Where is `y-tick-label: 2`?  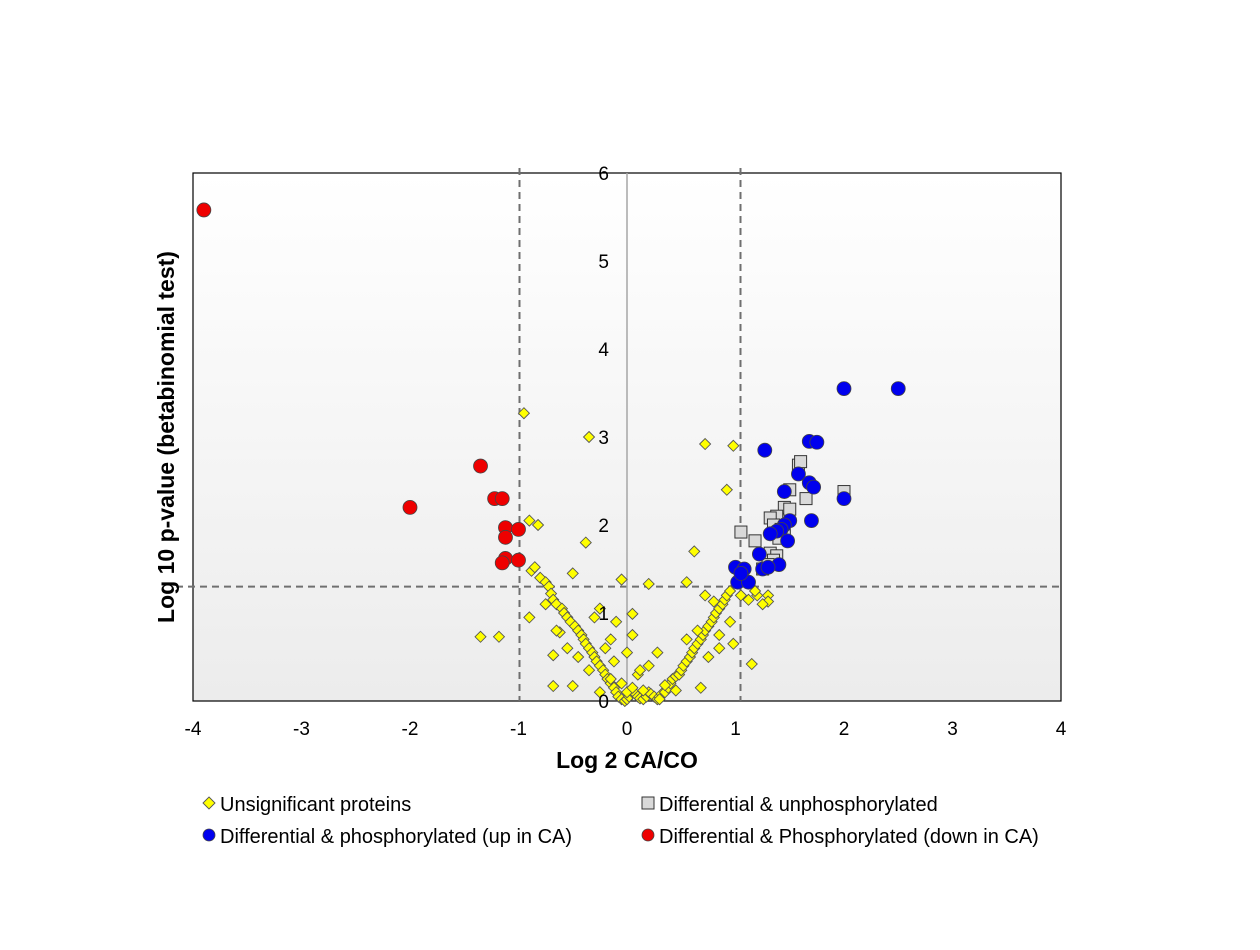
y-tick-label: 2 is located at coordinates (603, 526).